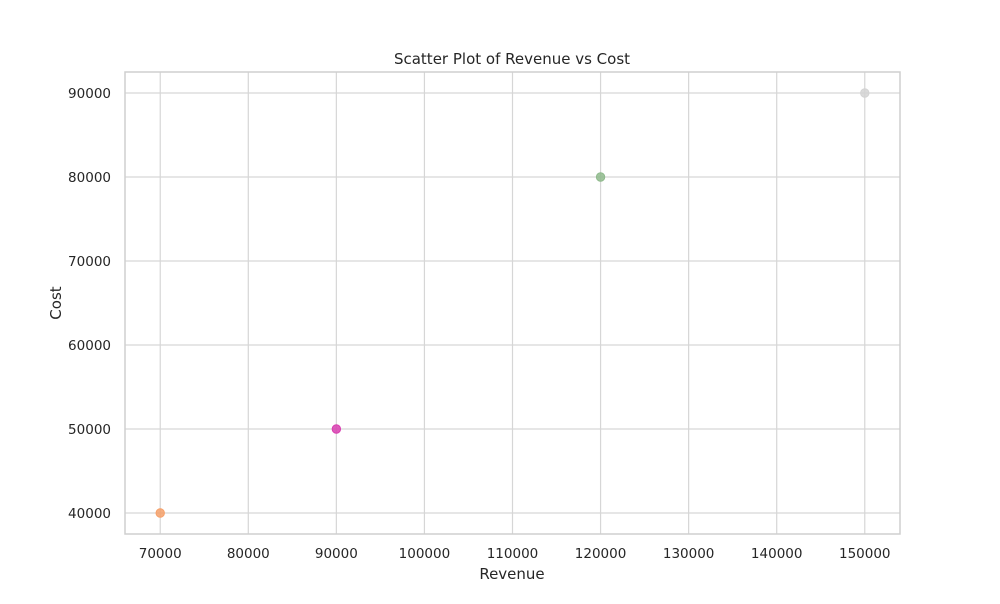 Image resolution: width=1000 pixels, height=604 pixels. What do you see at coordinates (336, 554) in the screenshot?
I see `x-tick-label: 90000` at bounding box center [336, 554].